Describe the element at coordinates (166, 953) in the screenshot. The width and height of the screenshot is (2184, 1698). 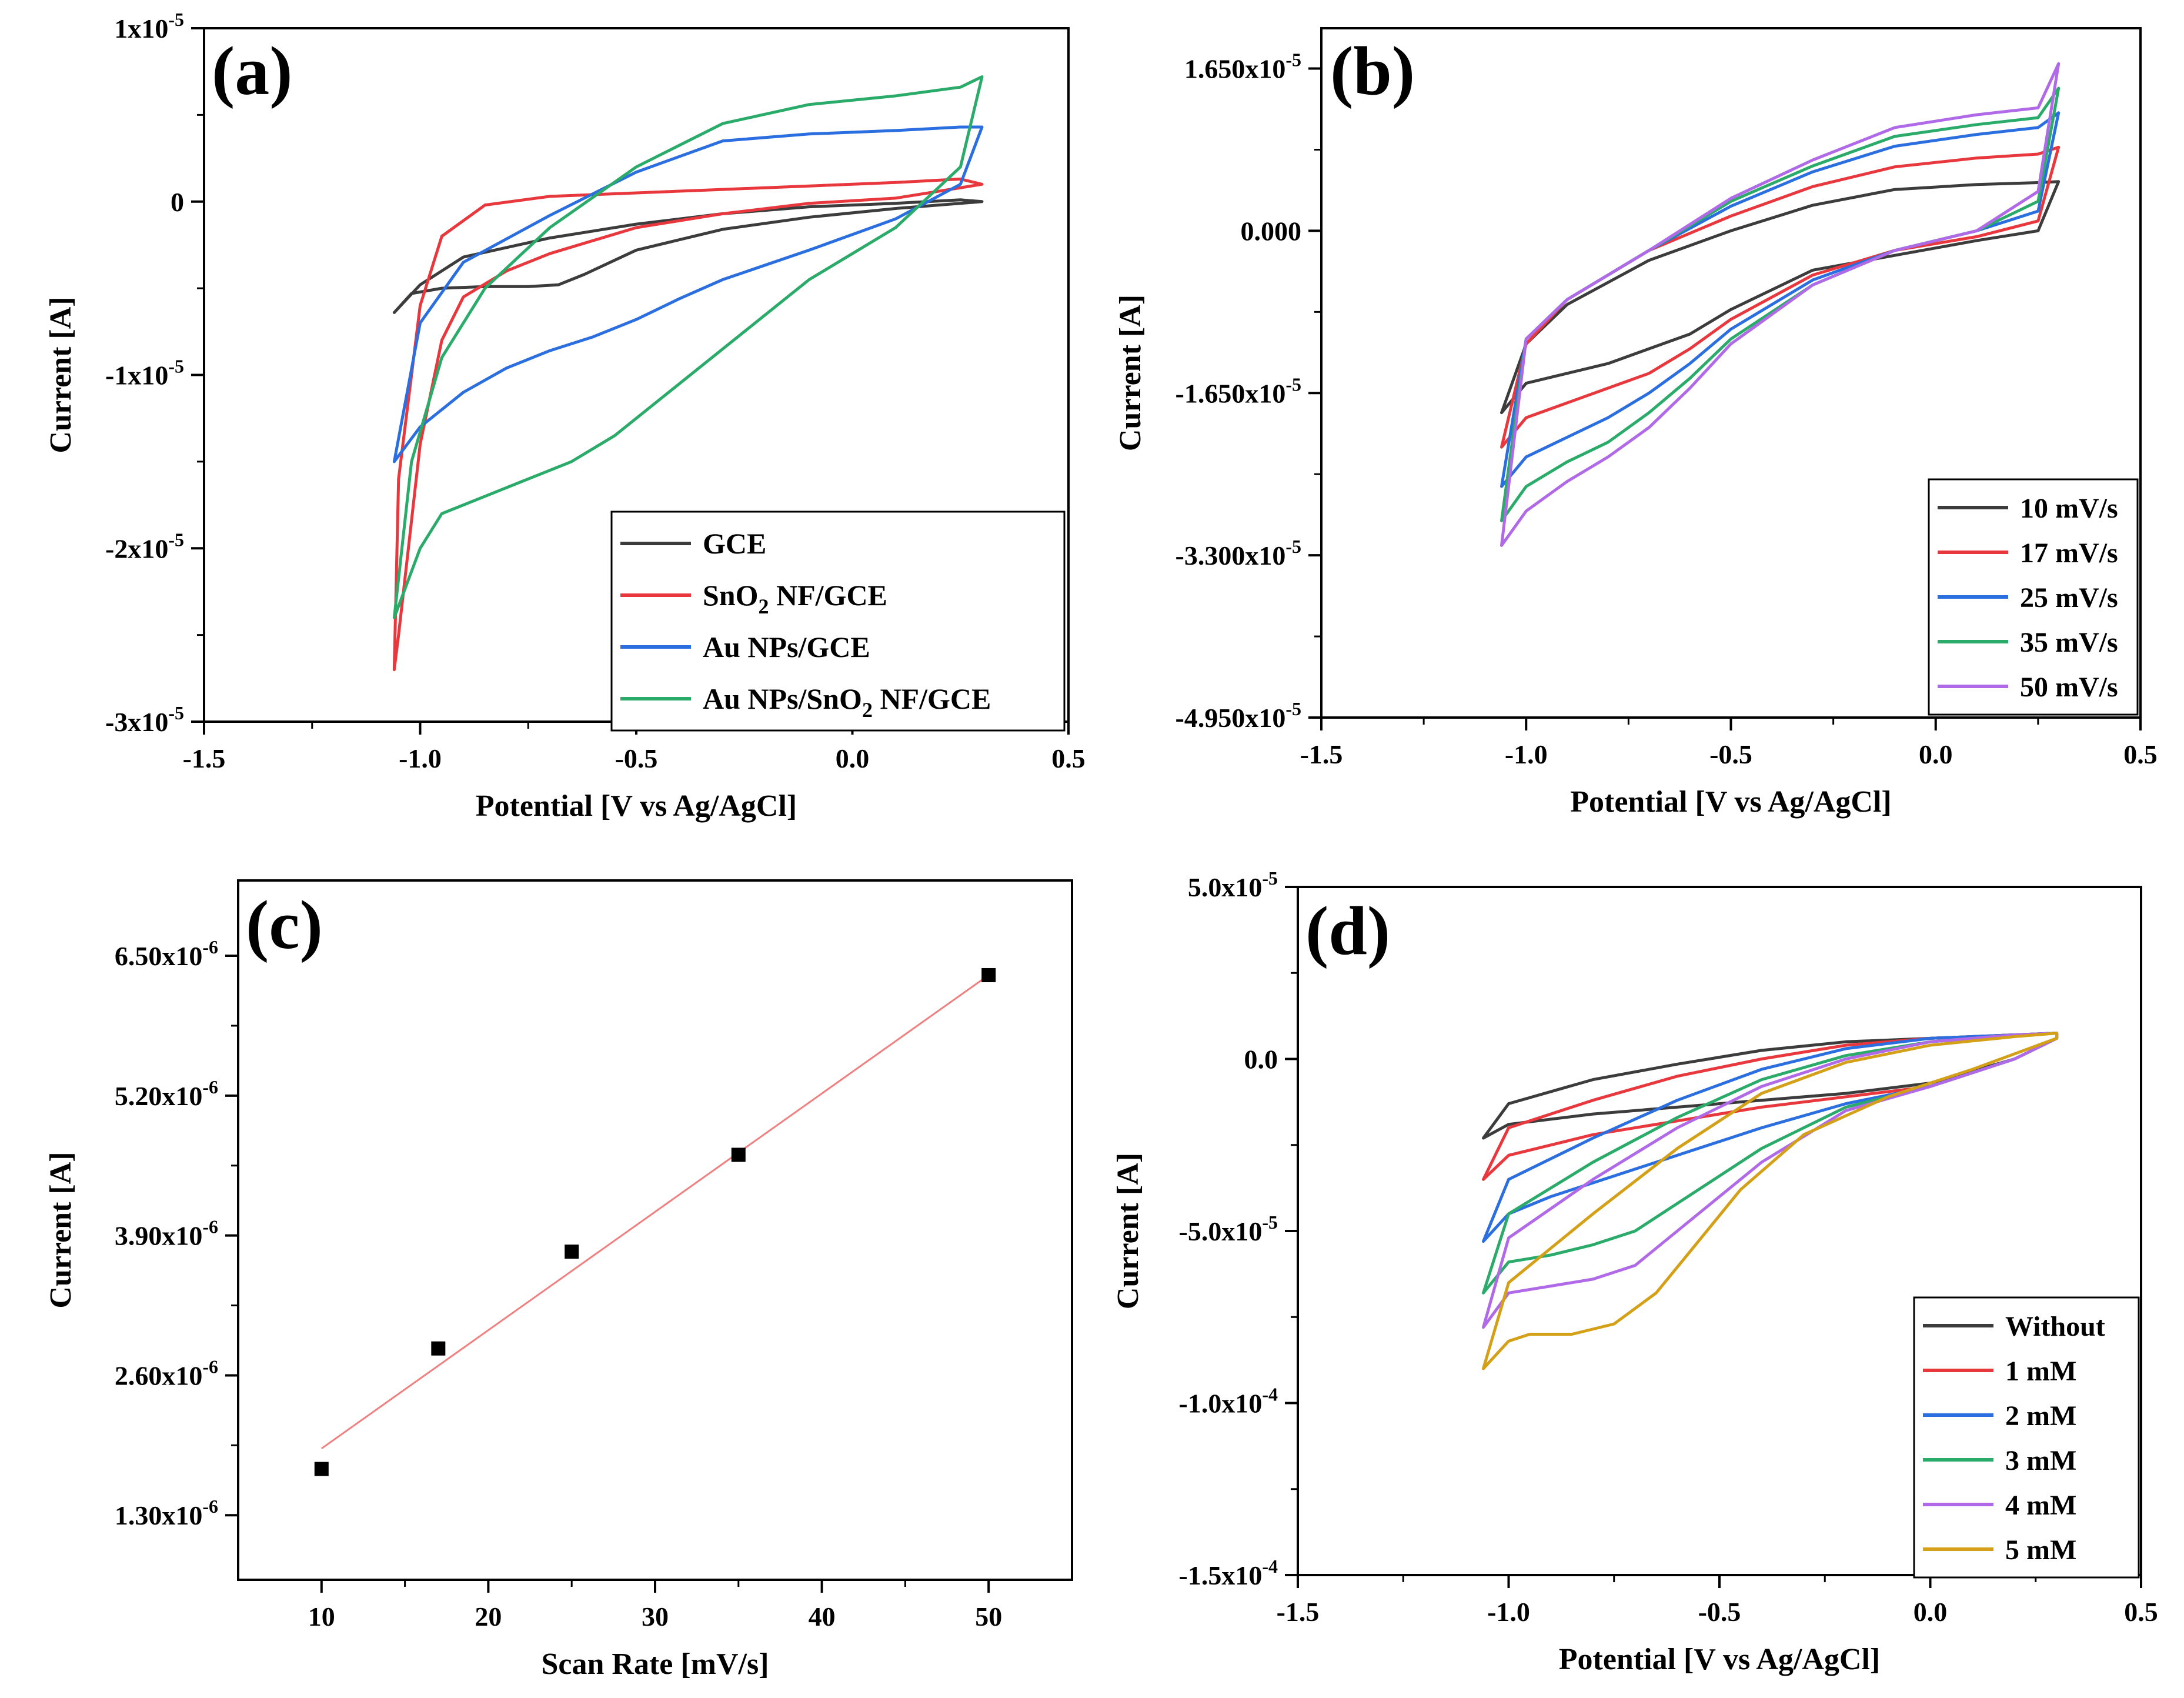
I see `y-tick-label: 6.50x10⁻⁶` at that location.